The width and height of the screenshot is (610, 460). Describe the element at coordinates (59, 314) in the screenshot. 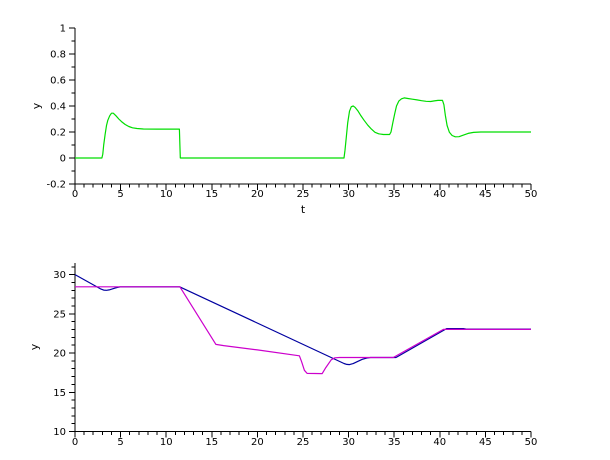

I see `y-tick-label: 25` at that location.